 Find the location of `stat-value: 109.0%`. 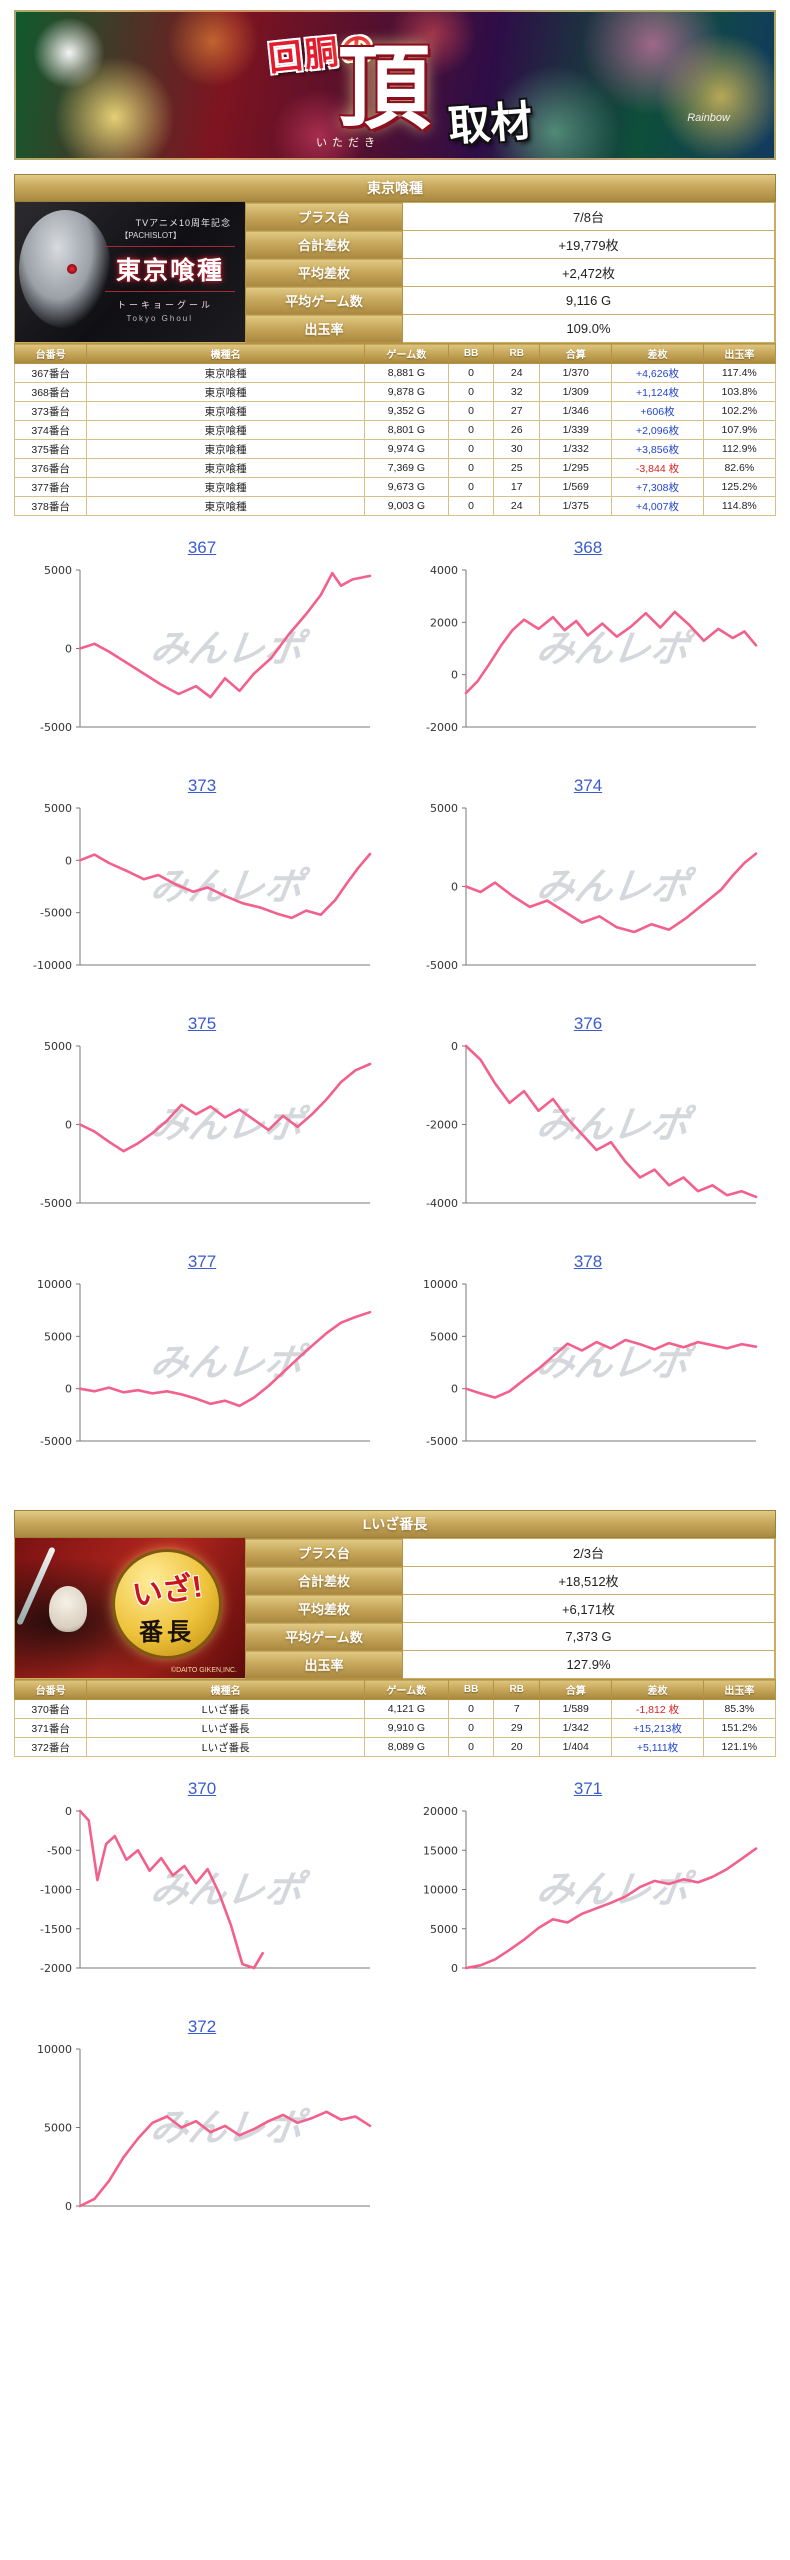

stat-value: 109.0% is located at coordinates (588, 328).